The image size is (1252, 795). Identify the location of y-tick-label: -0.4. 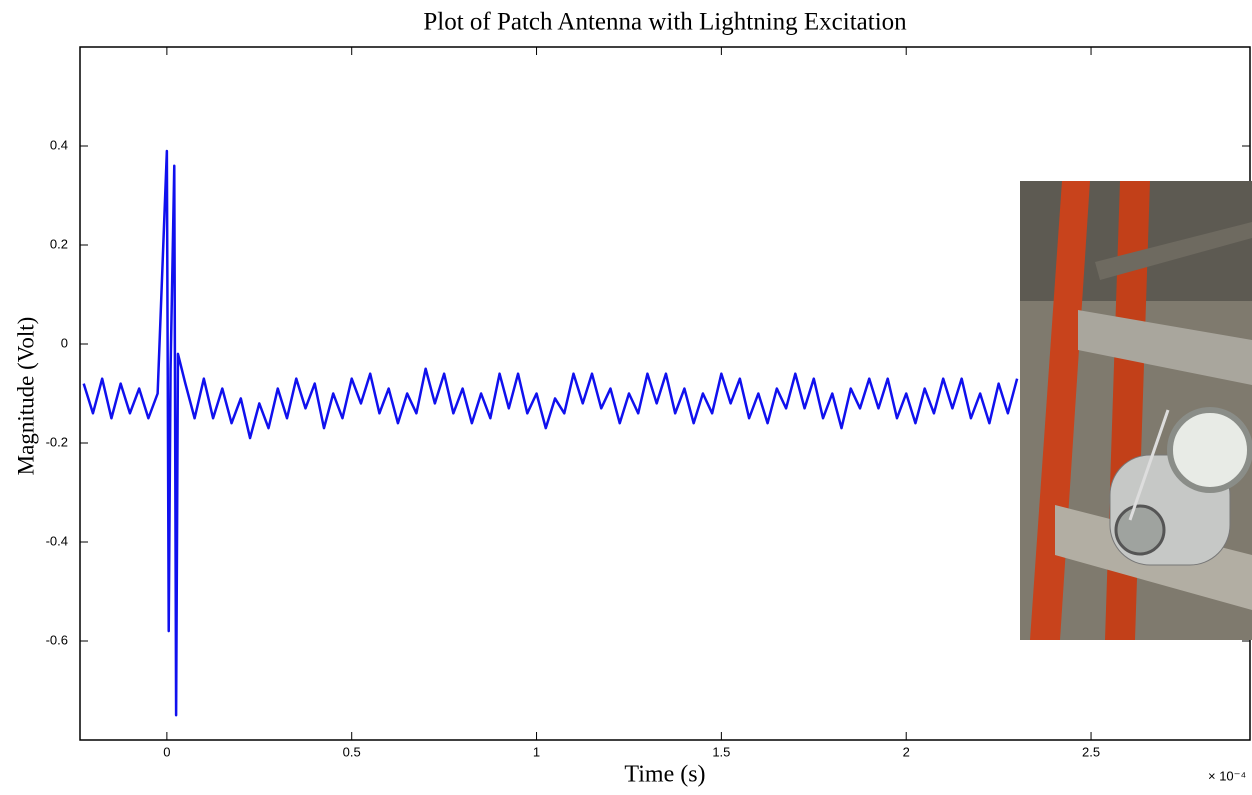
(57, 540).